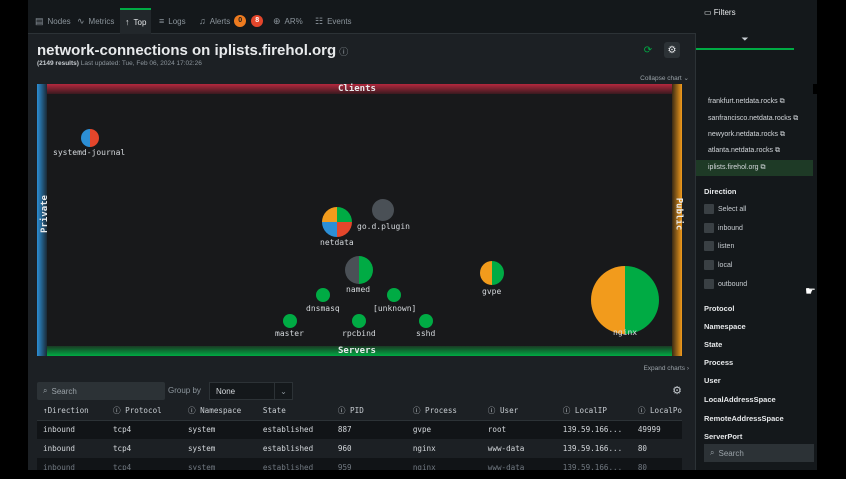 The image size is (846, 479). What do you see at coordinates (144, 411) in the screenshot?
I see `col-protocol: ⓘ Protocol` at bounding box center [144, 411].